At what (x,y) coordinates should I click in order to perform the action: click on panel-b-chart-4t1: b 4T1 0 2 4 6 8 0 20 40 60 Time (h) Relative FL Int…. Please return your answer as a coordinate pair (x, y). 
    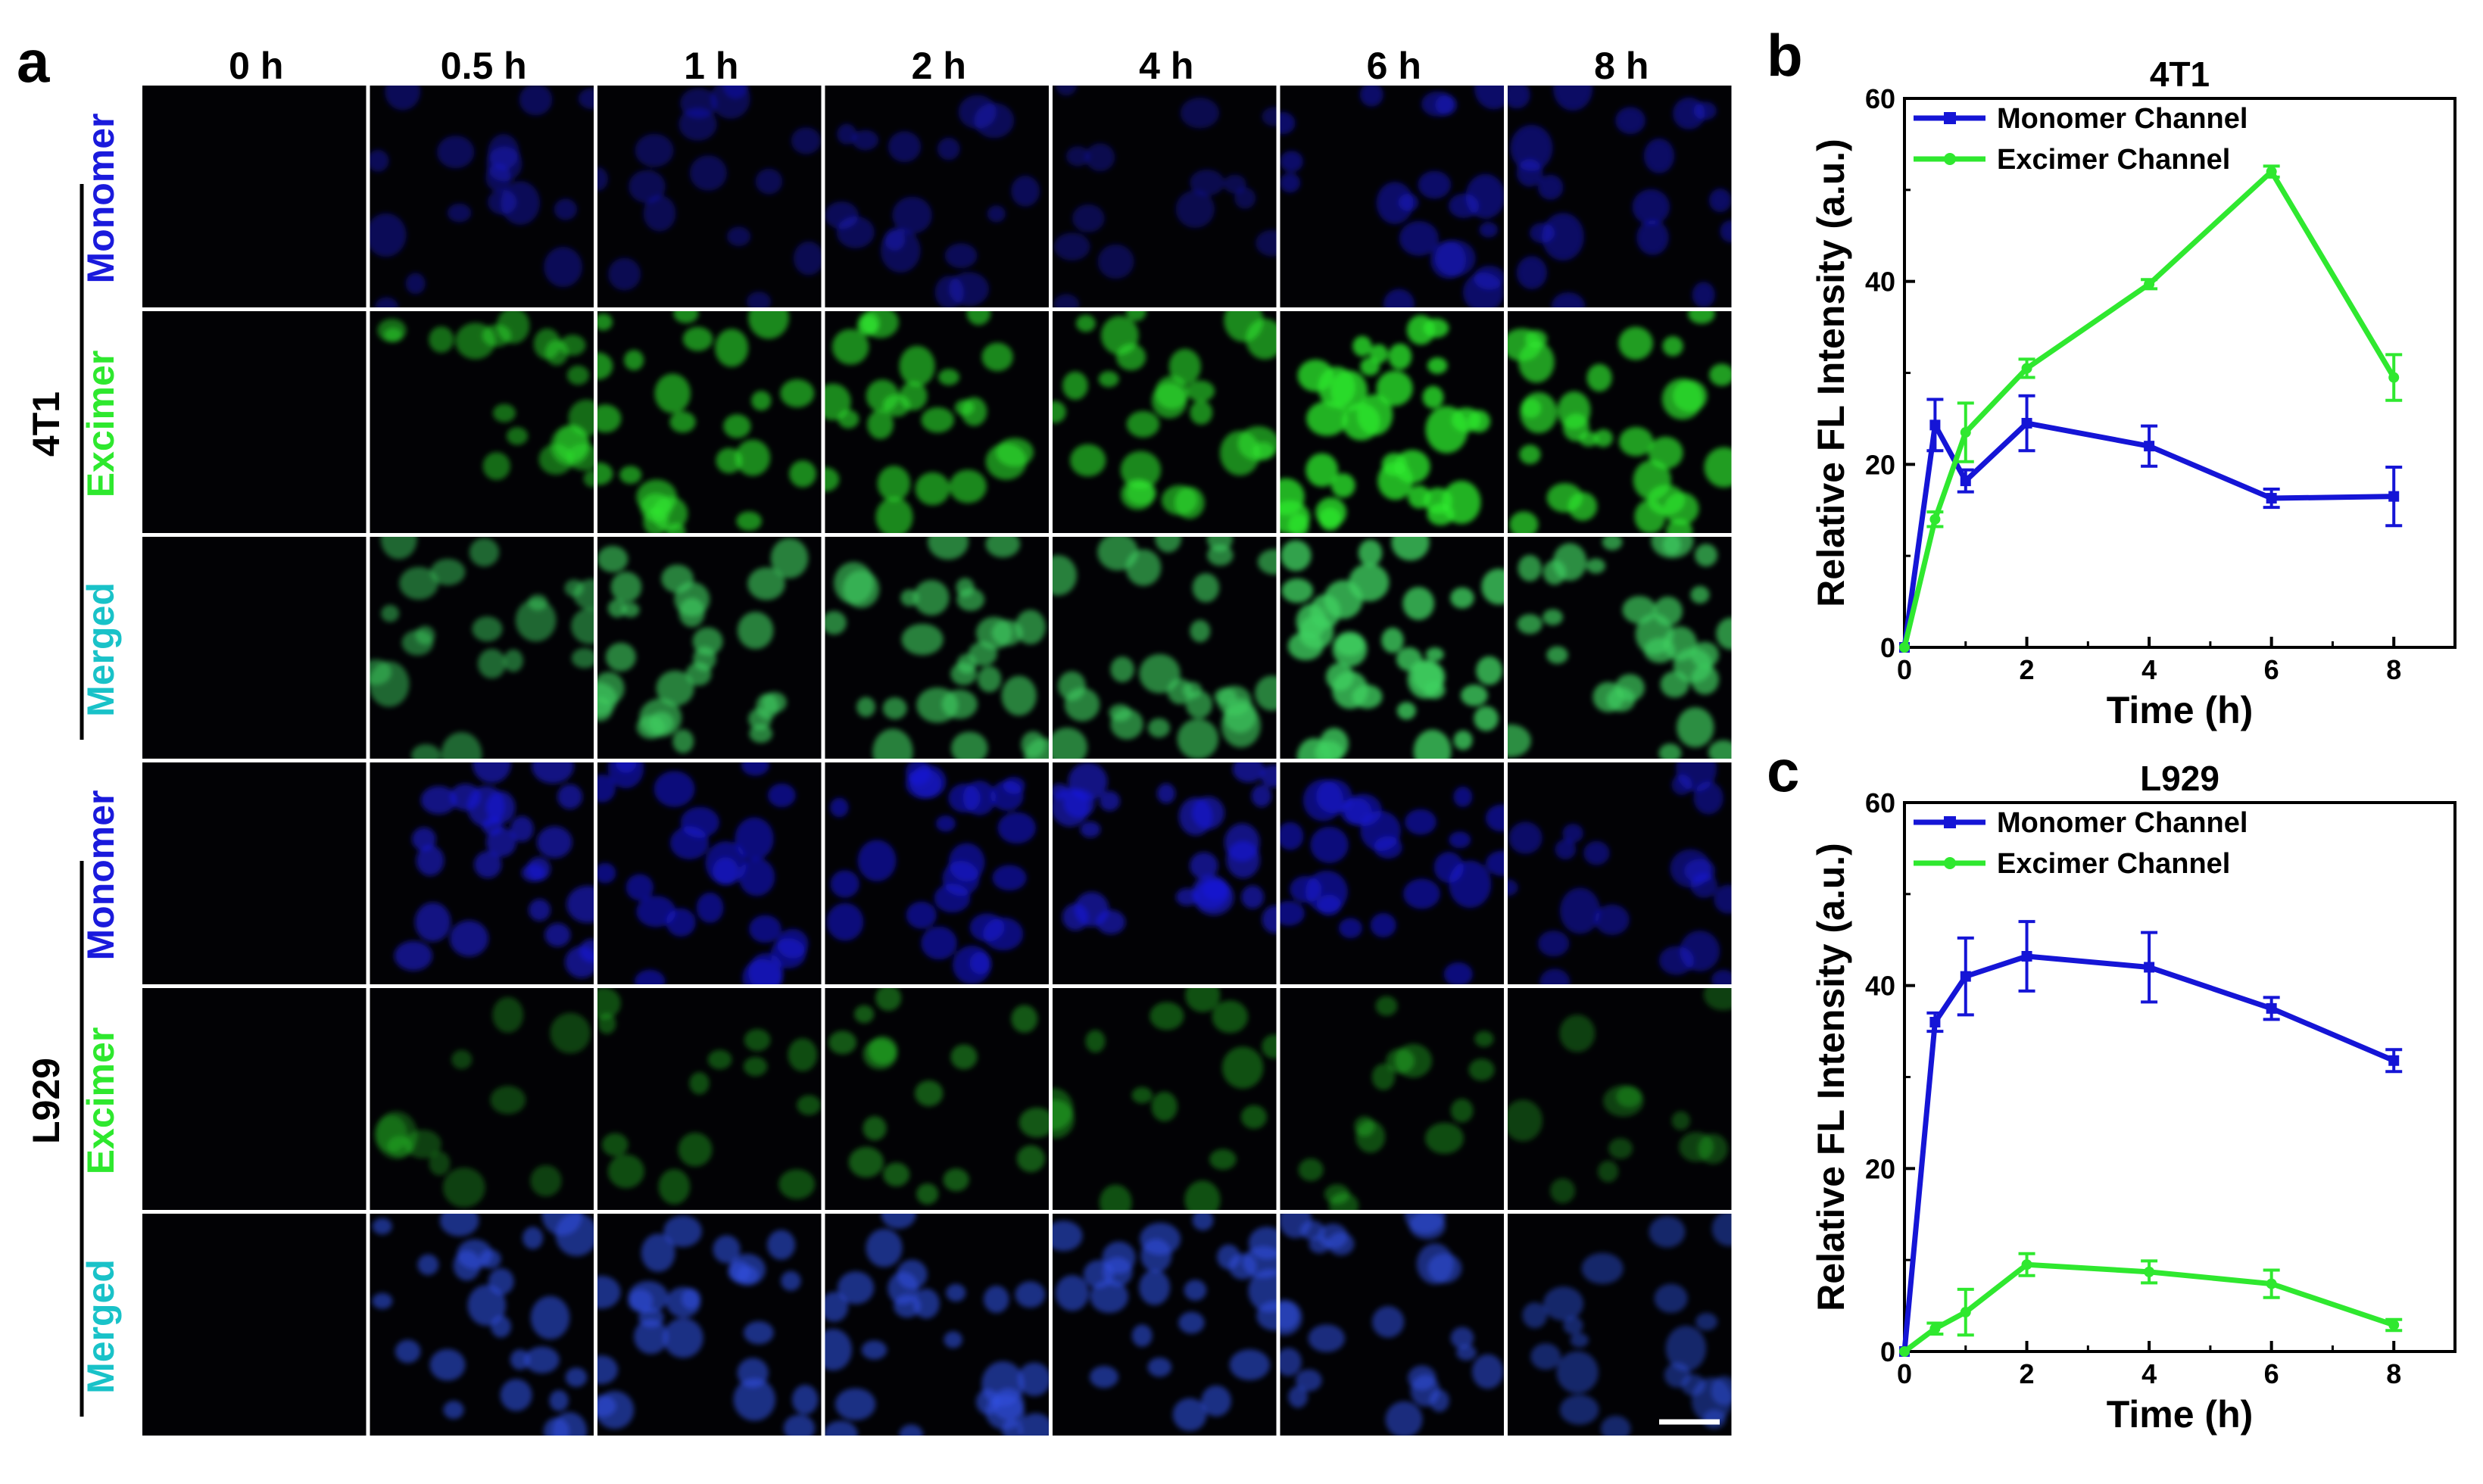
    Looking at the image, I should click on (2111, 376).